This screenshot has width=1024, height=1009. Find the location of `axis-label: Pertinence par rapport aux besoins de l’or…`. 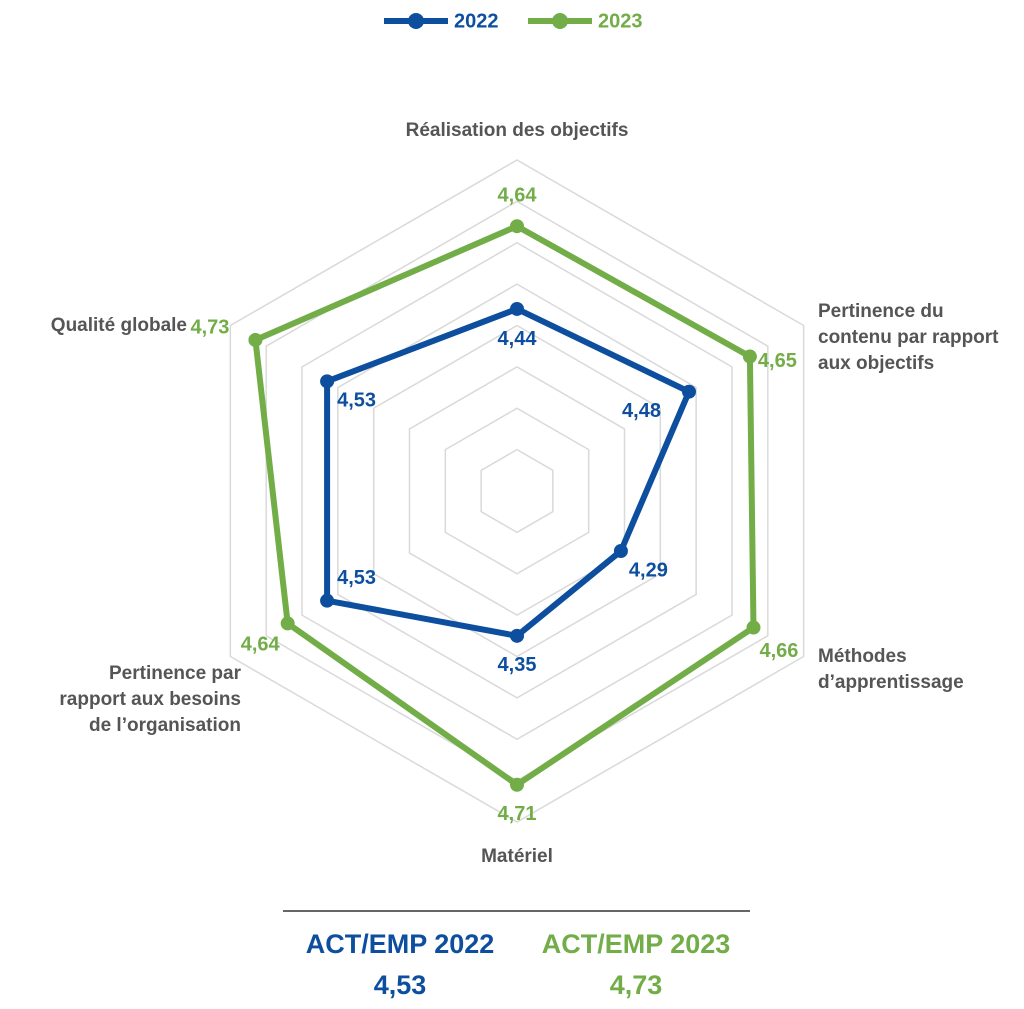

axis-label: Pertinence par rapport aux besoins de l’or… is located at coordinates (150, 699).